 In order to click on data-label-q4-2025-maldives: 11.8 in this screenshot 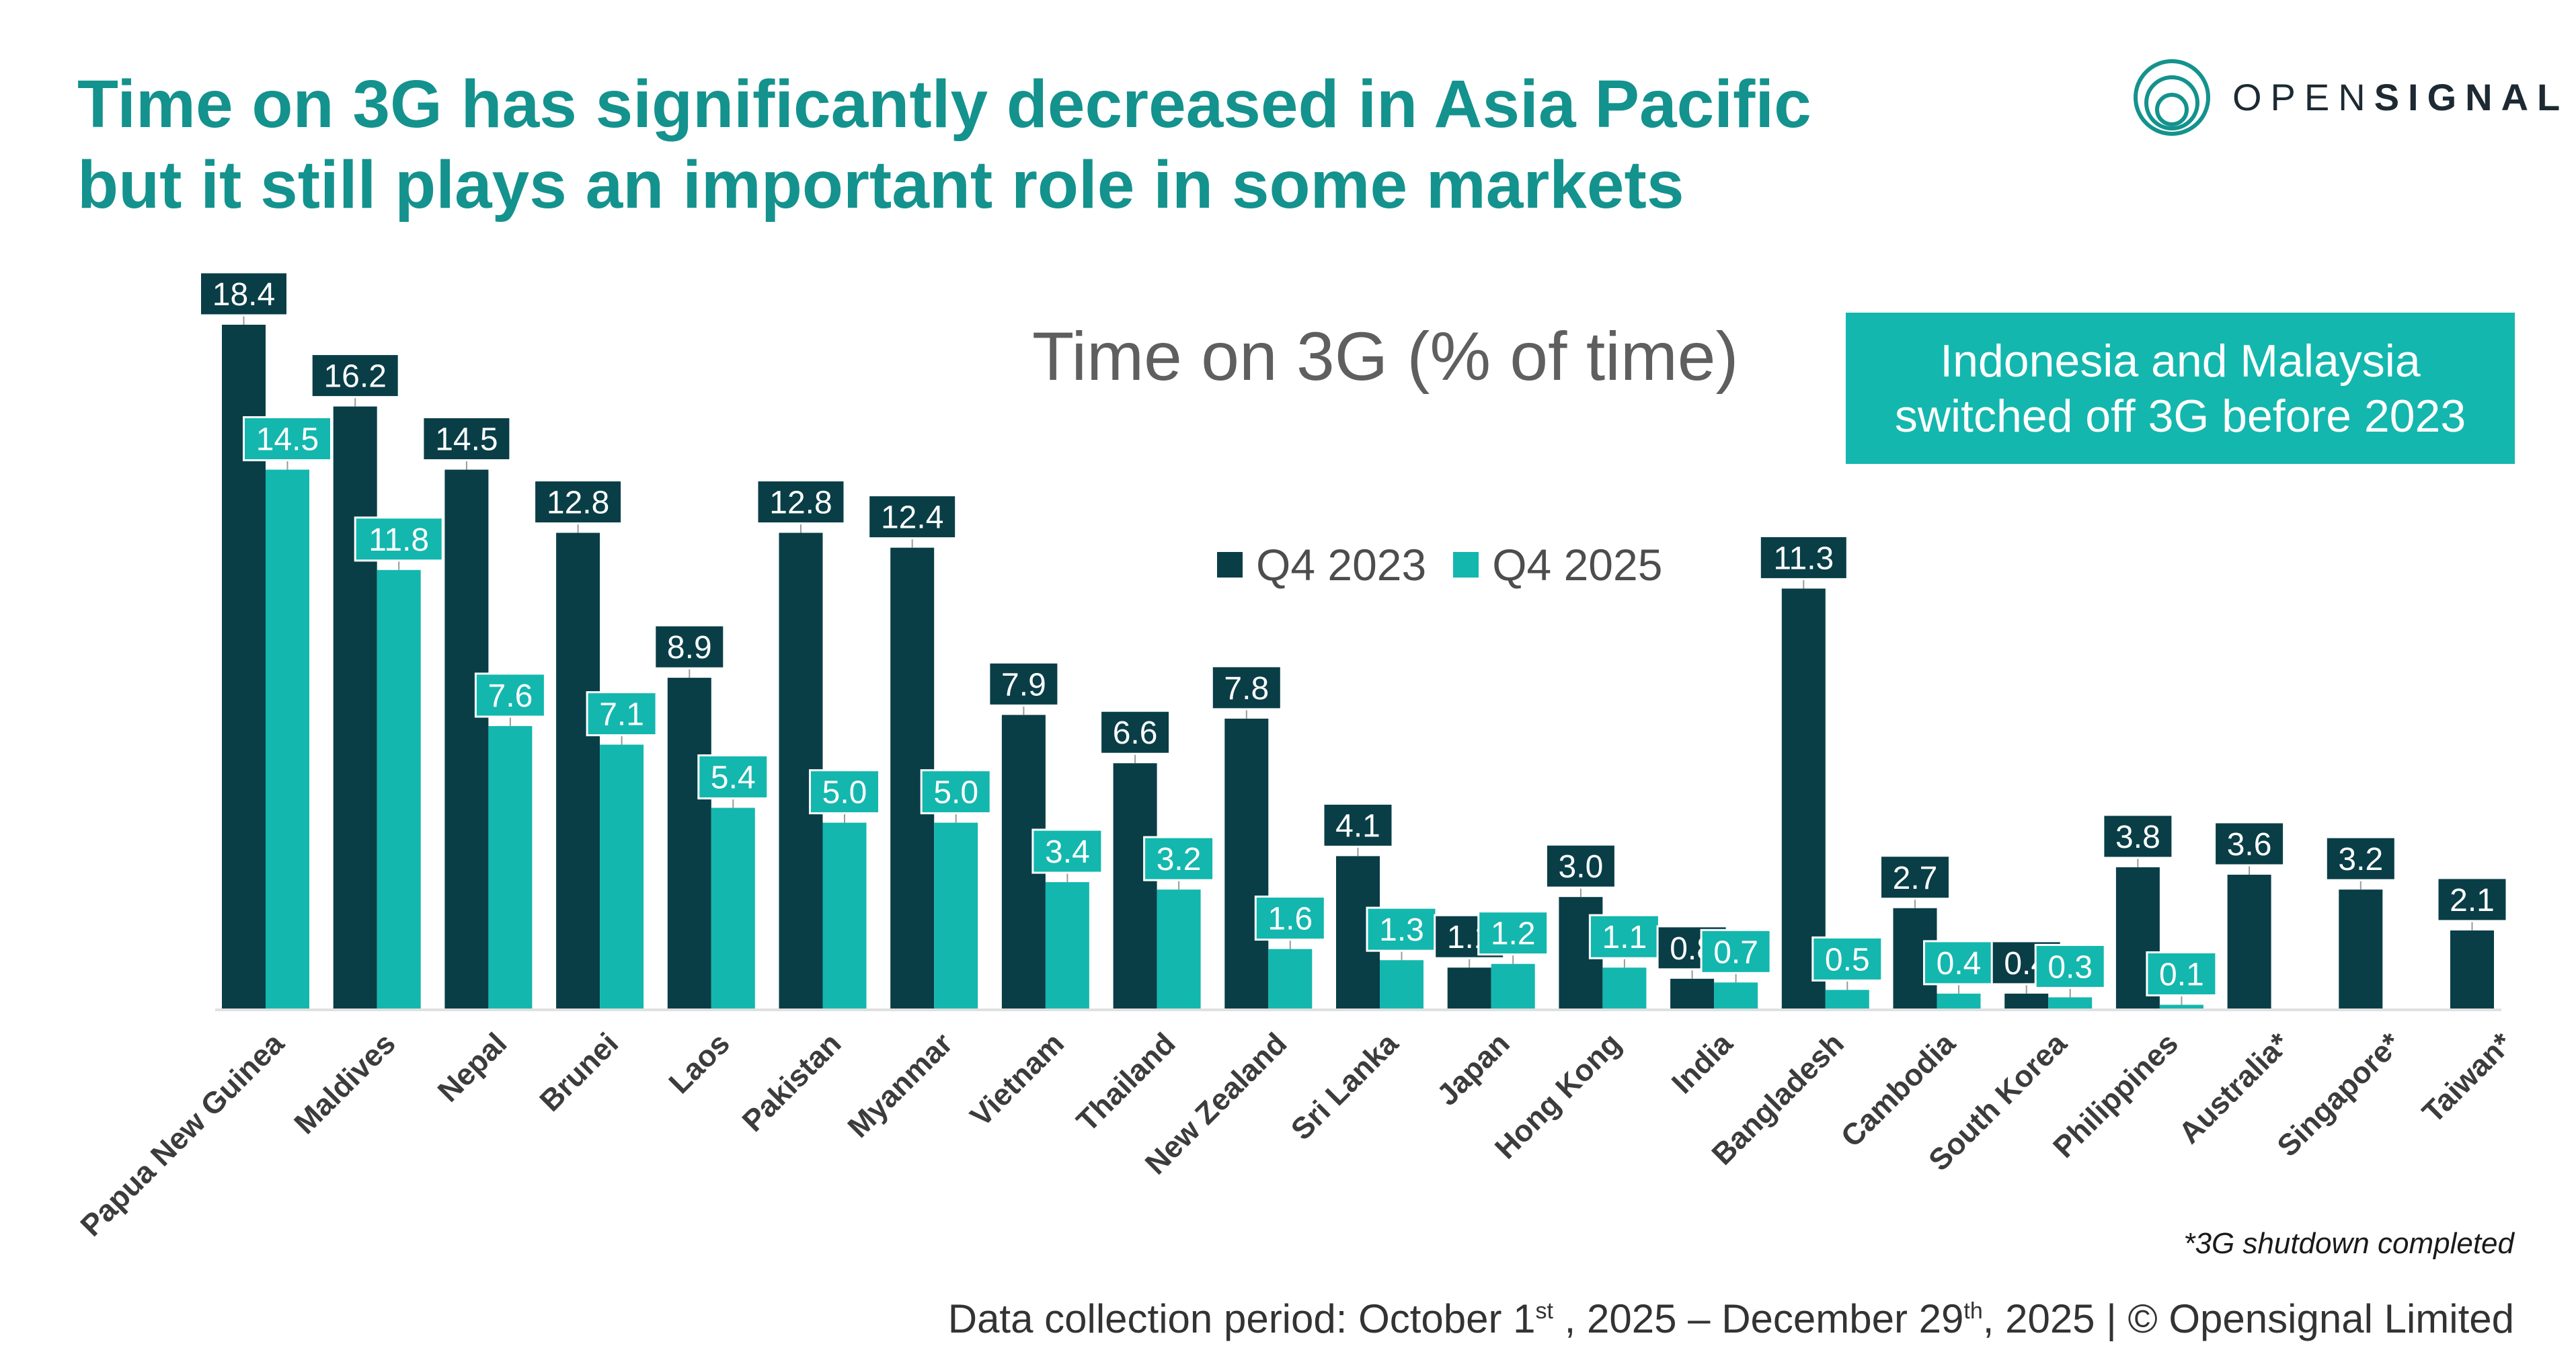, I will do `click(399, 540)`.